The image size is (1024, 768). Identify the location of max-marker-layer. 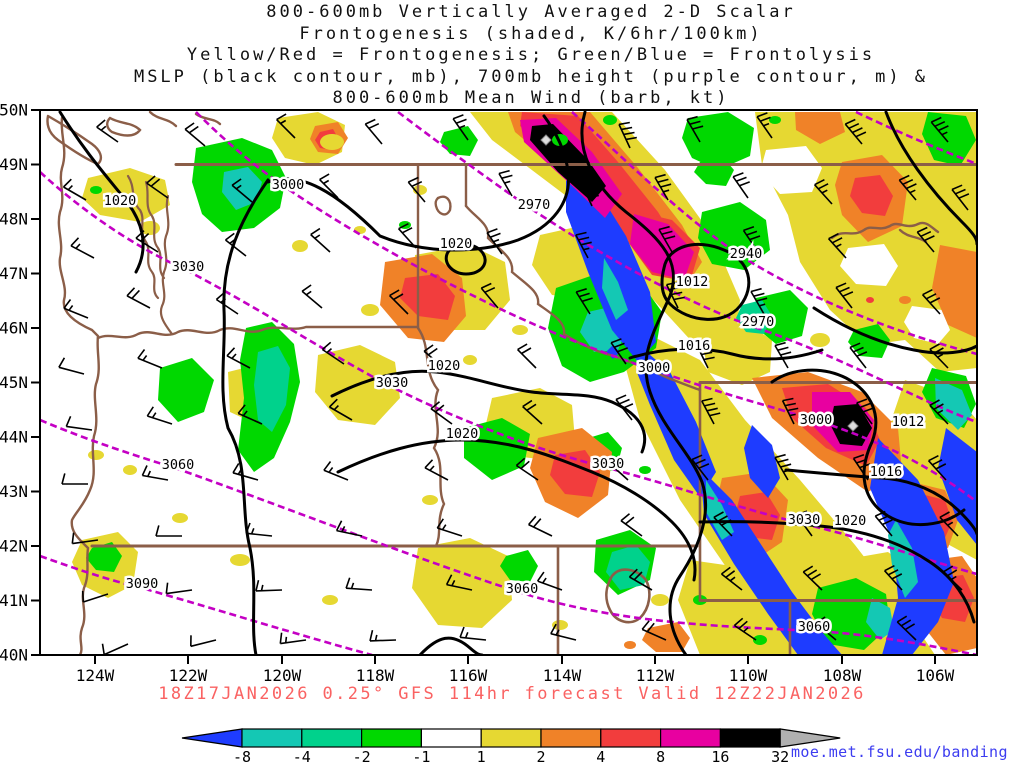
(699, 283).